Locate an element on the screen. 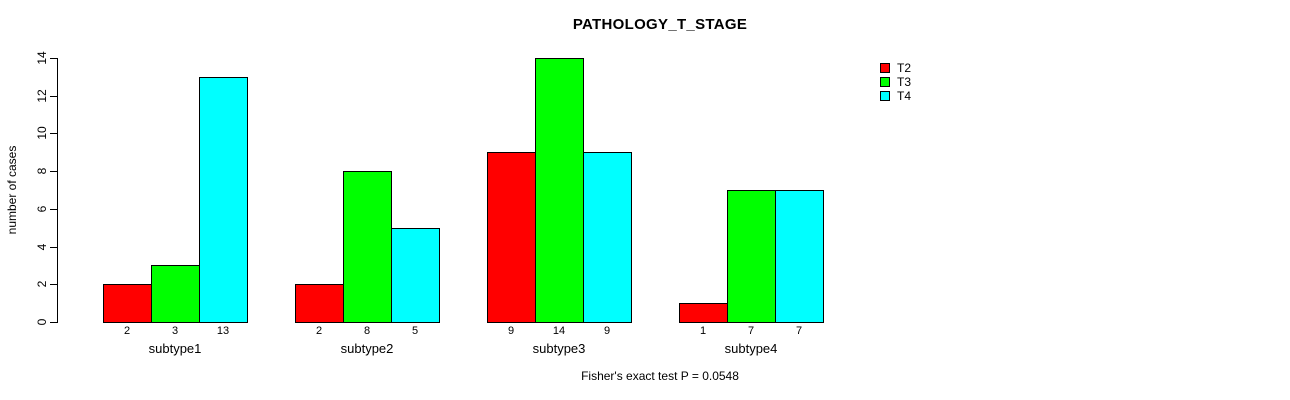 The height and width of the screenshot is (400, 1290). footnote: Fisher's exact test P = 0.0548 is located at coordinates (660, 376).